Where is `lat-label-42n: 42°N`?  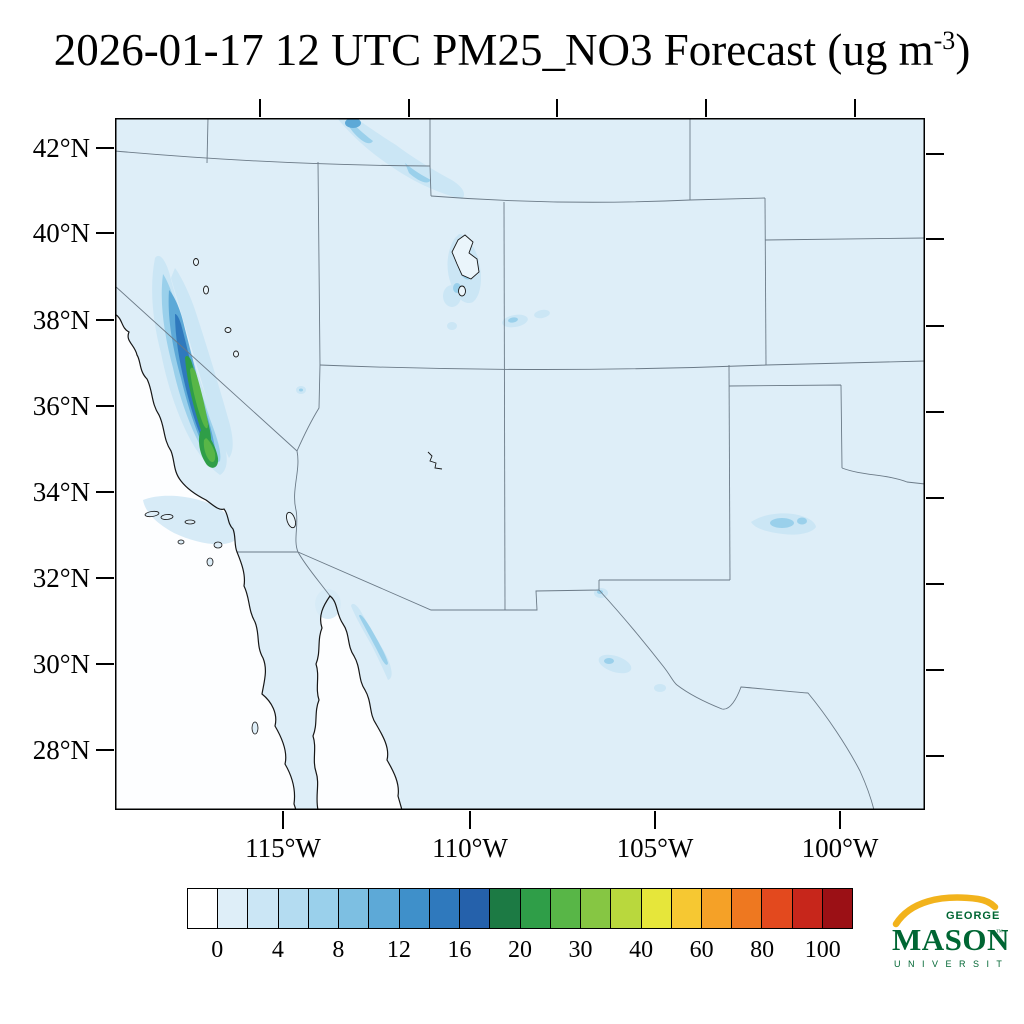
lat-label-42n: 42°N is located at coordinates (61, 148).